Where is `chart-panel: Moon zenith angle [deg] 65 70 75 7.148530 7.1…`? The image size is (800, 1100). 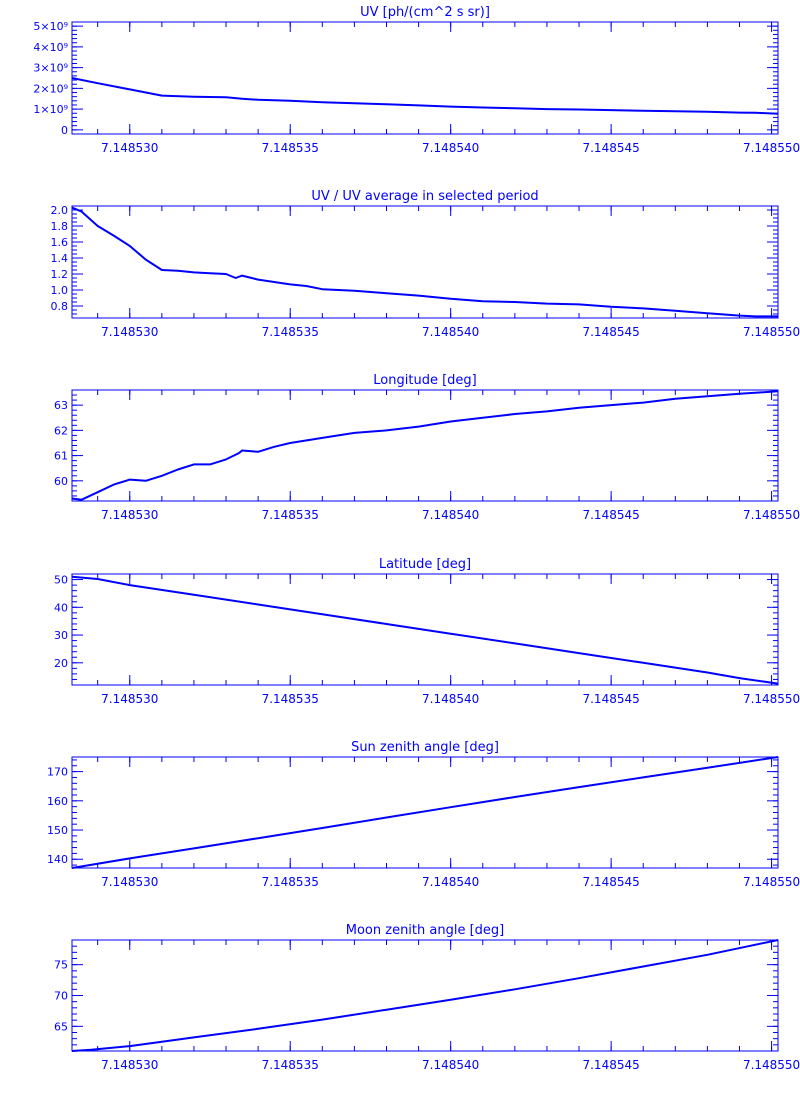
chart-panel: Moon zenith angle [deg] 65 70 75 7.148530 7.1… is located at coordinates (427, 997).